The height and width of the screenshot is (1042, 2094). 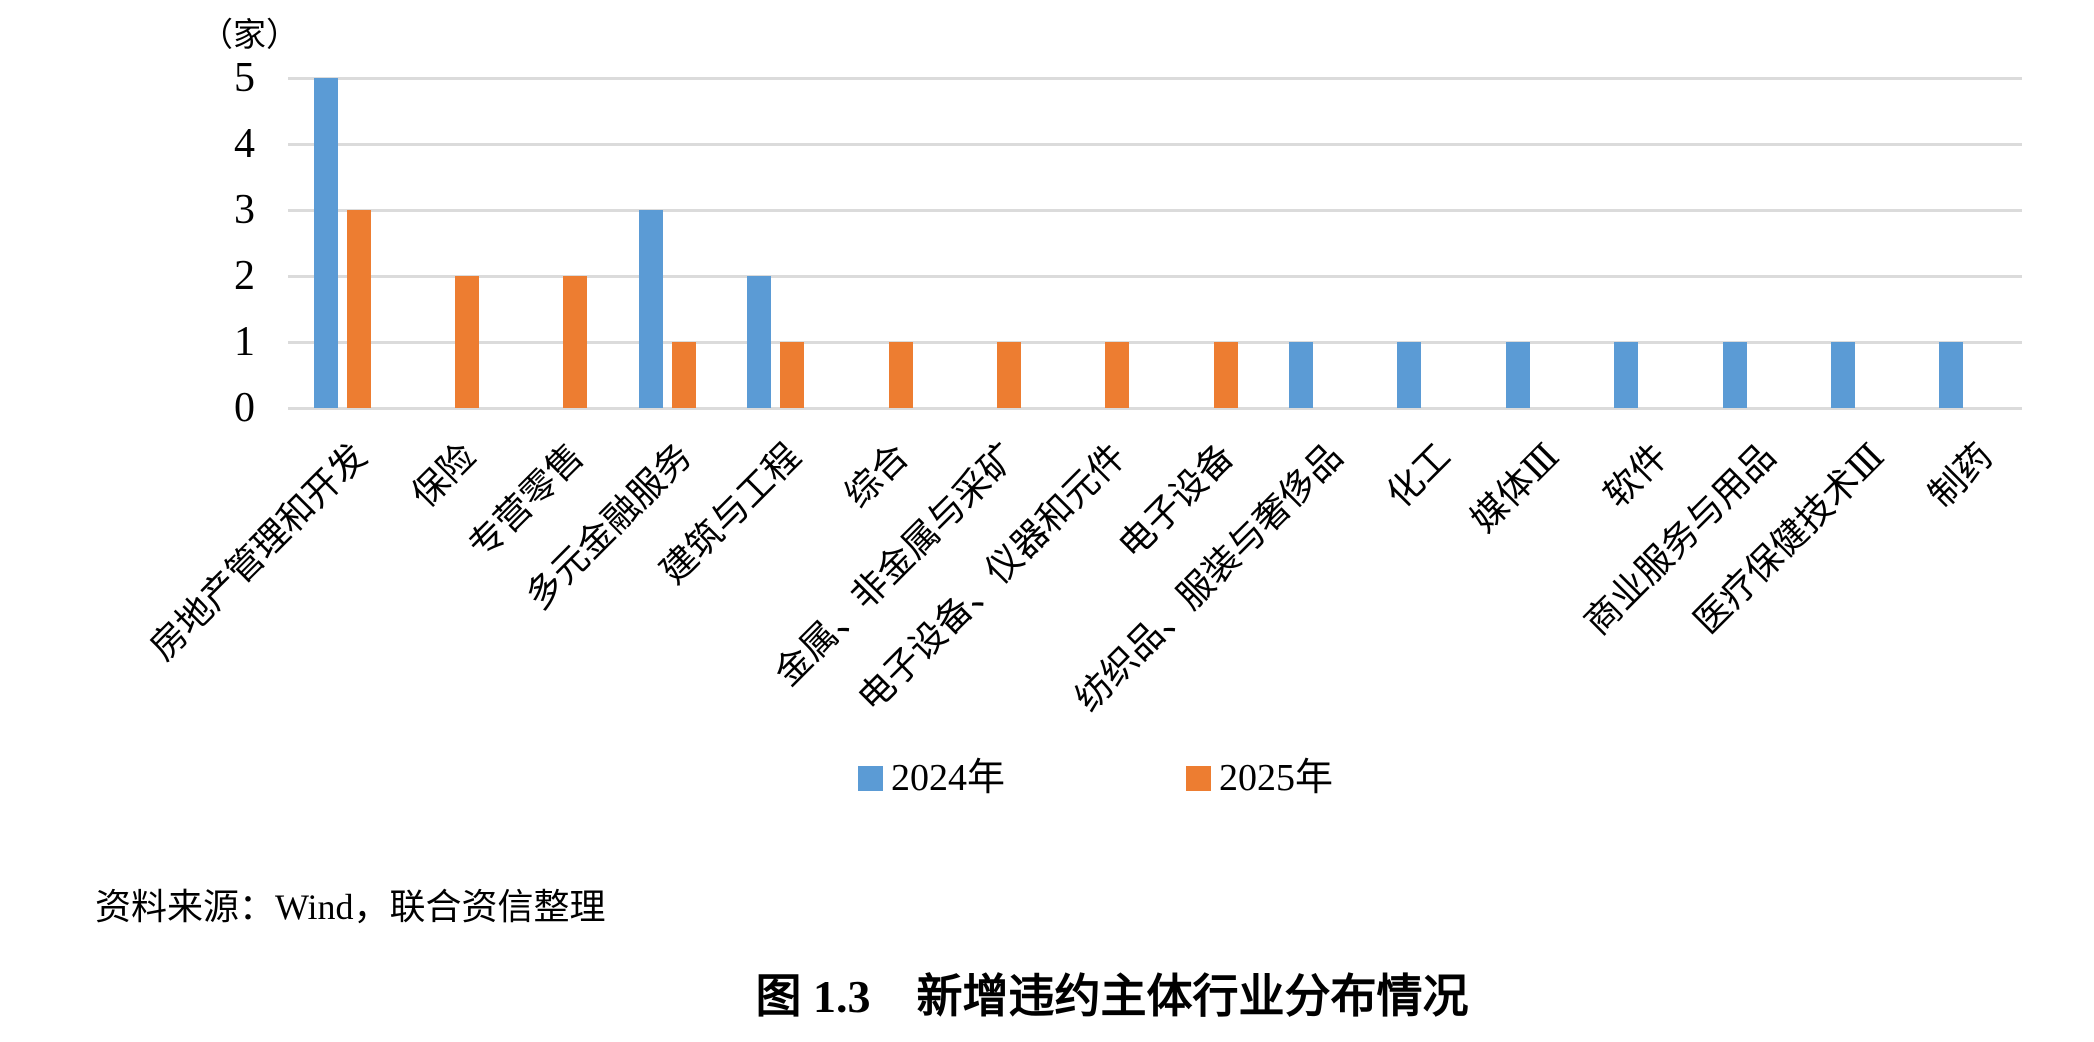 I want to click on bar-2024年-商业服务与用品, so click(x=1734, y=375).